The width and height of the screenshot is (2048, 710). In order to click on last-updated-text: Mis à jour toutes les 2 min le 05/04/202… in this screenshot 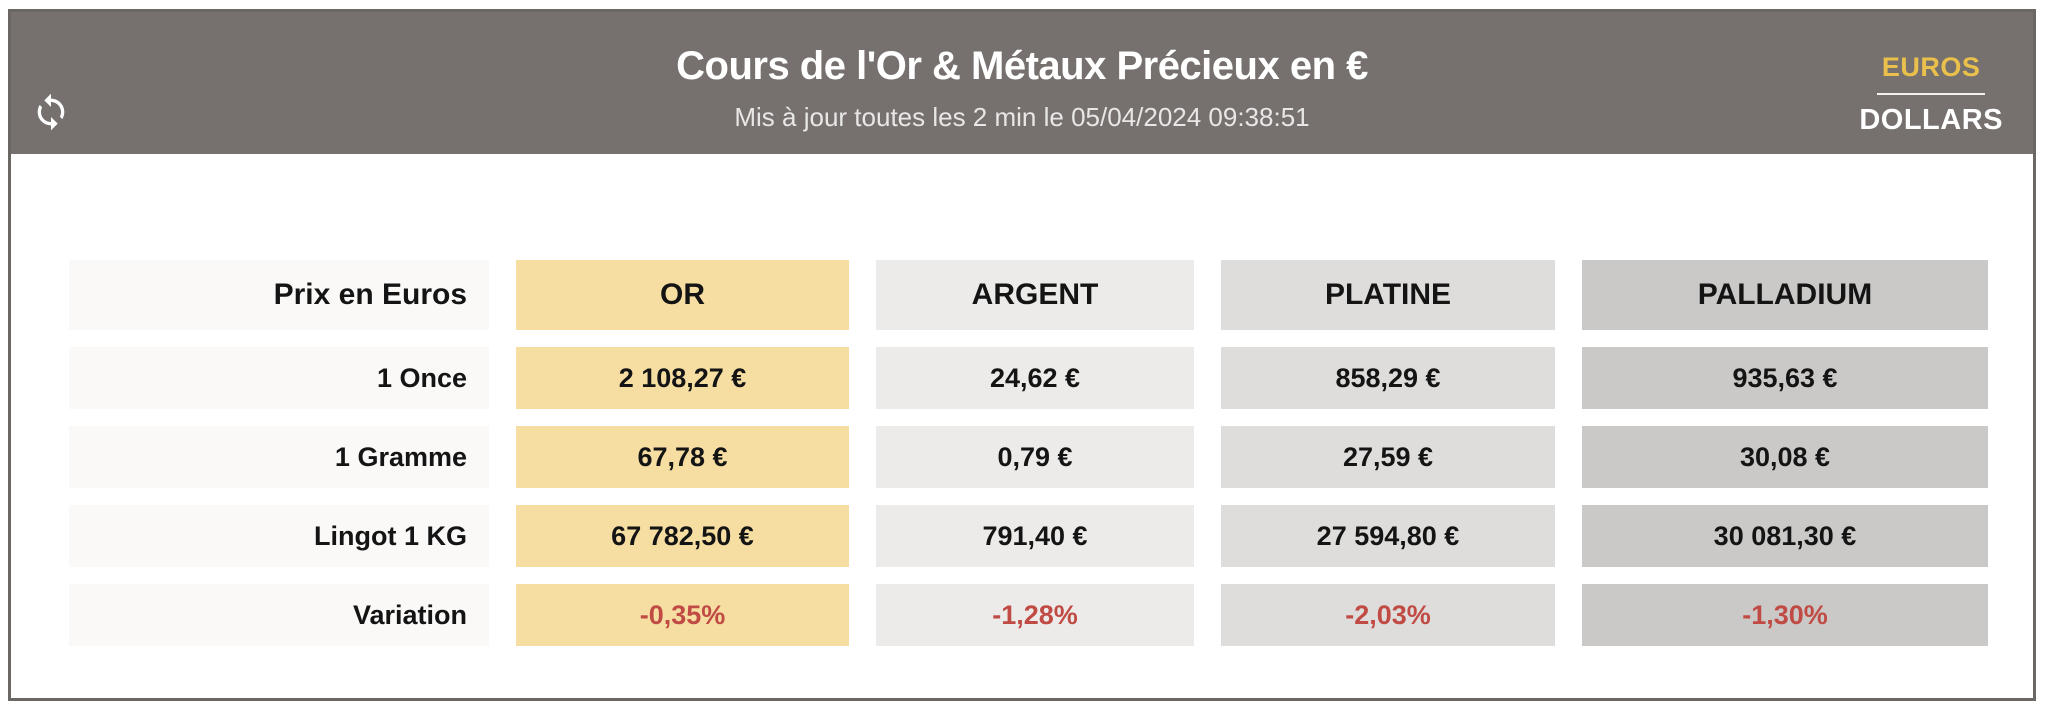, I will do `click(1022, 117)`.